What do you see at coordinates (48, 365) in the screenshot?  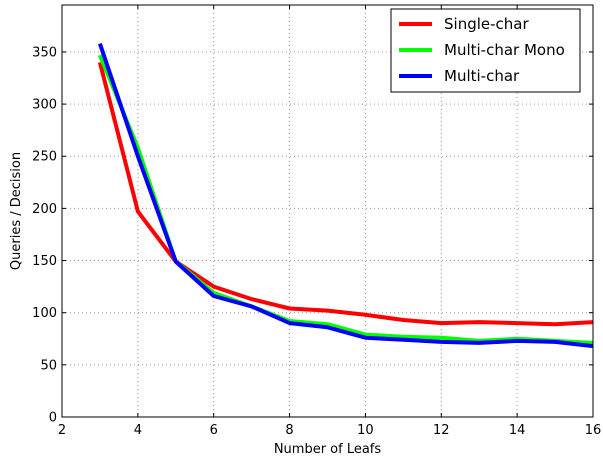 I see `y-tick-label: 50` at bounding box center [48, 365].